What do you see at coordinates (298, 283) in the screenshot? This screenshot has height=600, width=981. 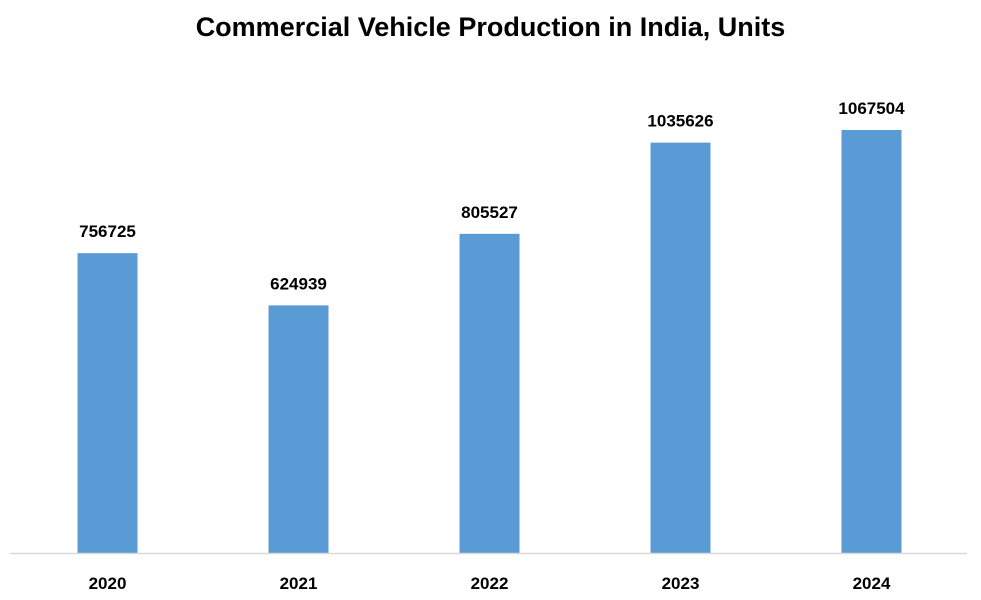 I see `data-label-2021: 624939` at bounding box center [298, 283].